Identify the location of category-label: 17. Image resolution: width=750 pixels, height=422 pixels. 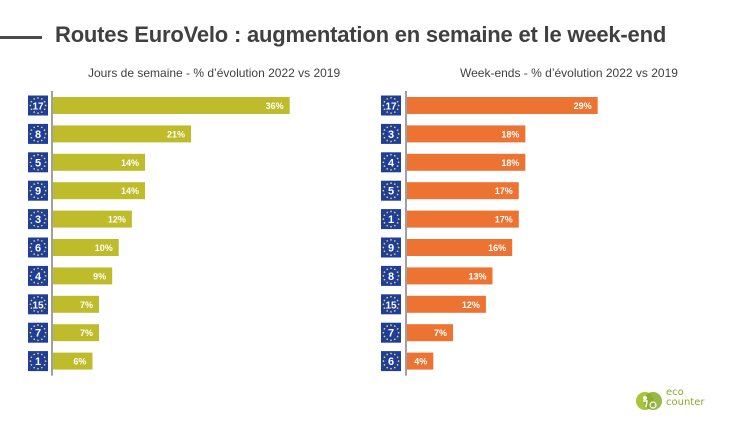
(38, 107).